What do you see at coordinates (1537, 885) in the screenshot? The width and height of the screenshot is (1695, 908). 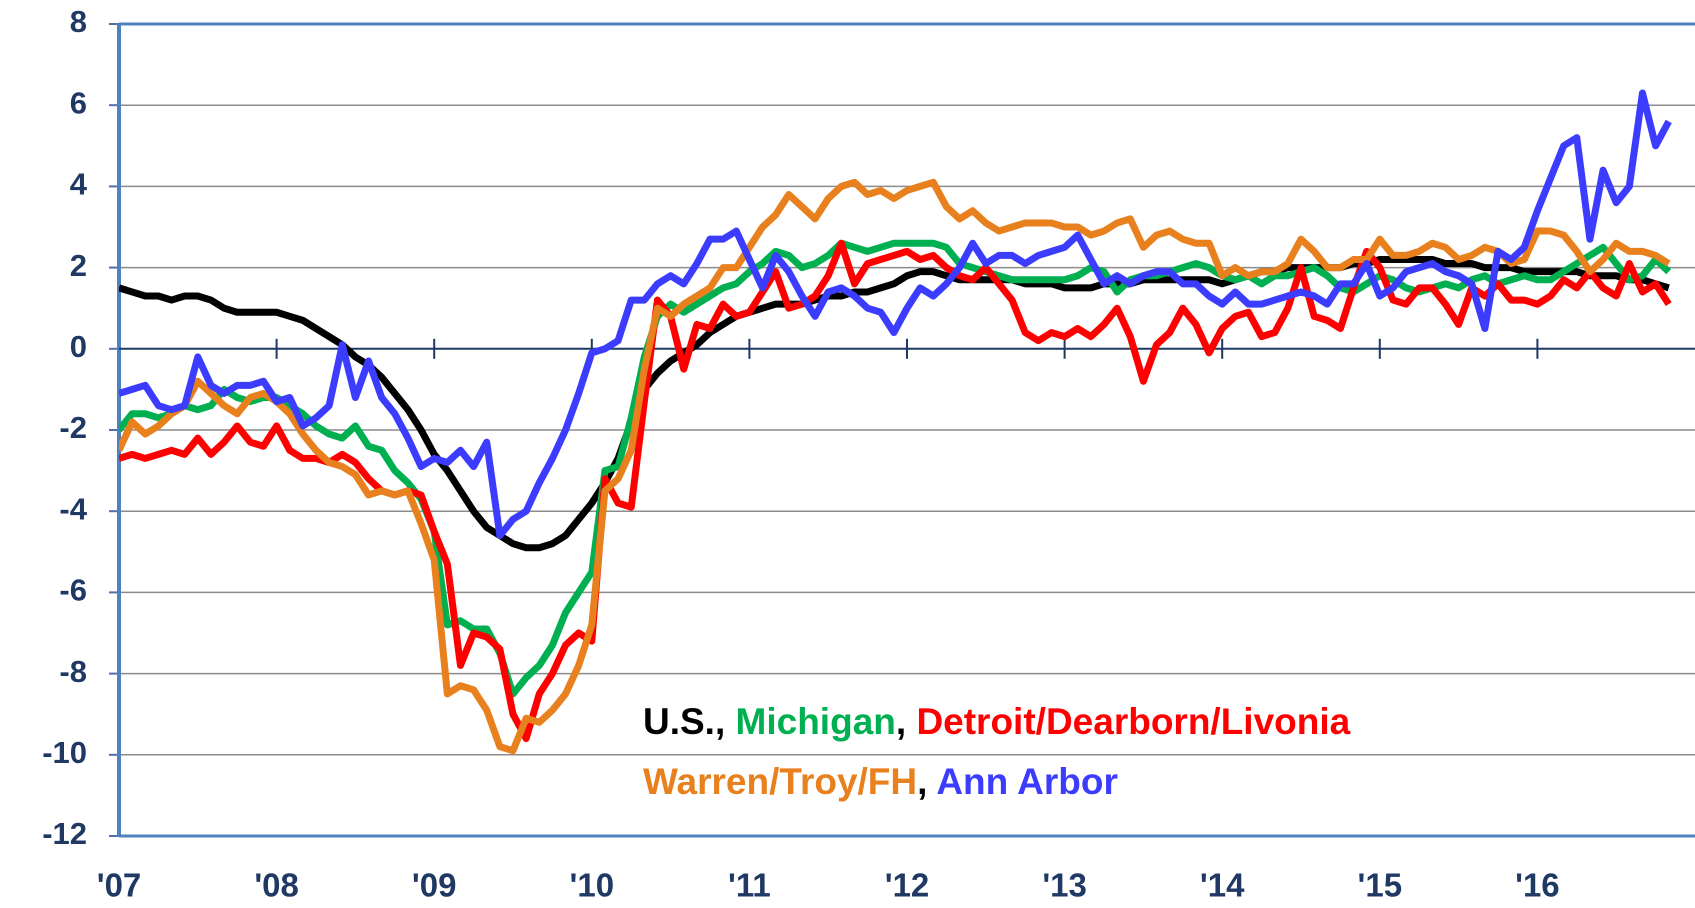 I see `x-tick-label: '16` at bounding box center [1537, 885].